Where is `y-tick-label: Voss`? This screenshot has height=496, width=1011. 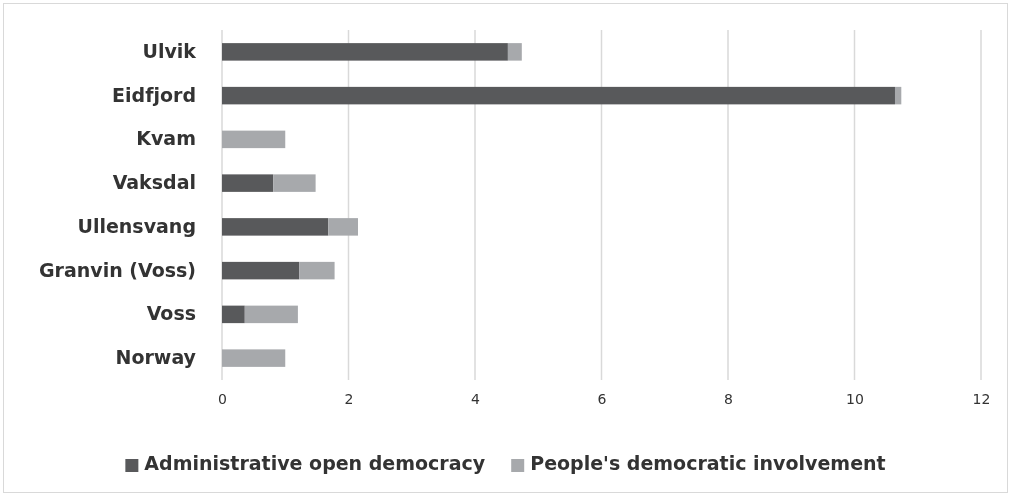
y-tick-label: Voss is located at coordinates (171, 313).